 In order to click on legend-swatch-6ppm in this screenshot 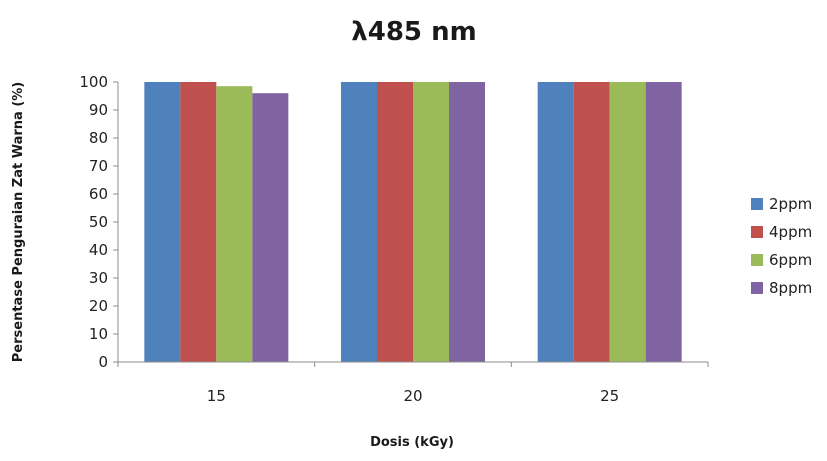, I will do `click(757, 260)`.